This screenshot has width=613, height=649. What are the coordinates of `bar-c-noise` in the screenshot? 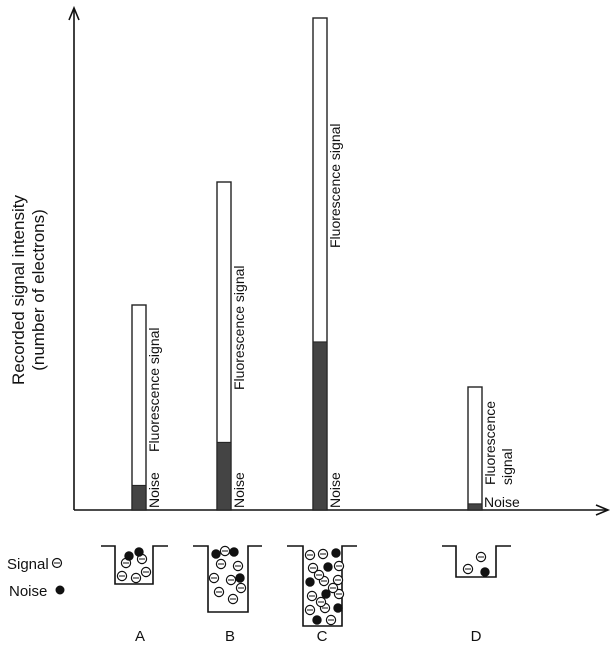 It's located at (320, 426).